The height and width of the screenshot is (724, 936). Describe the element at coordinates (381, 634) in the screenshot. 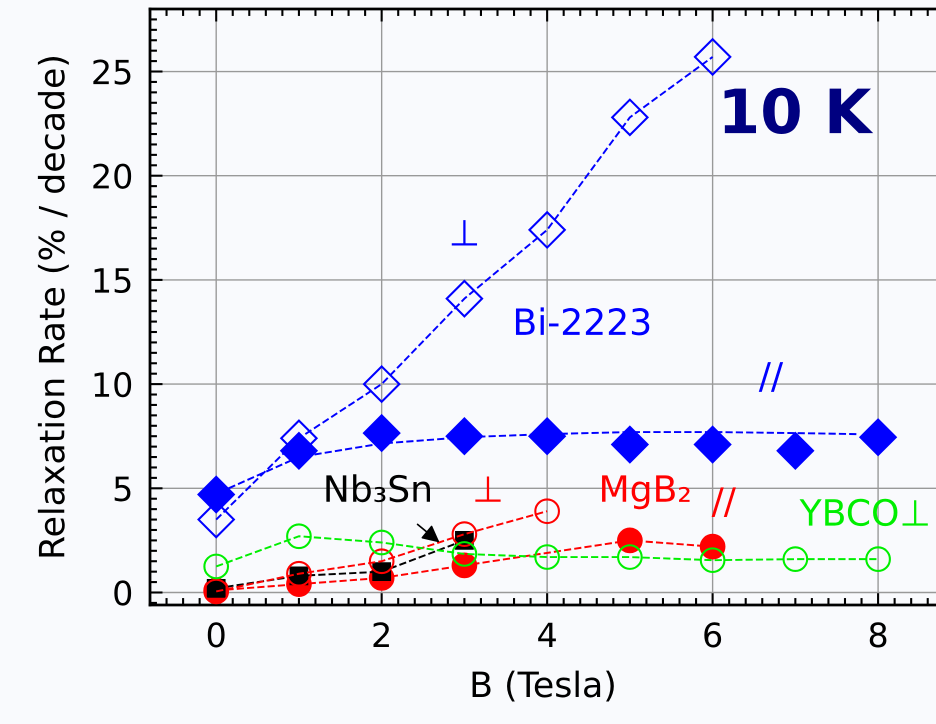

I see `x-tick-label: 2` at that location.